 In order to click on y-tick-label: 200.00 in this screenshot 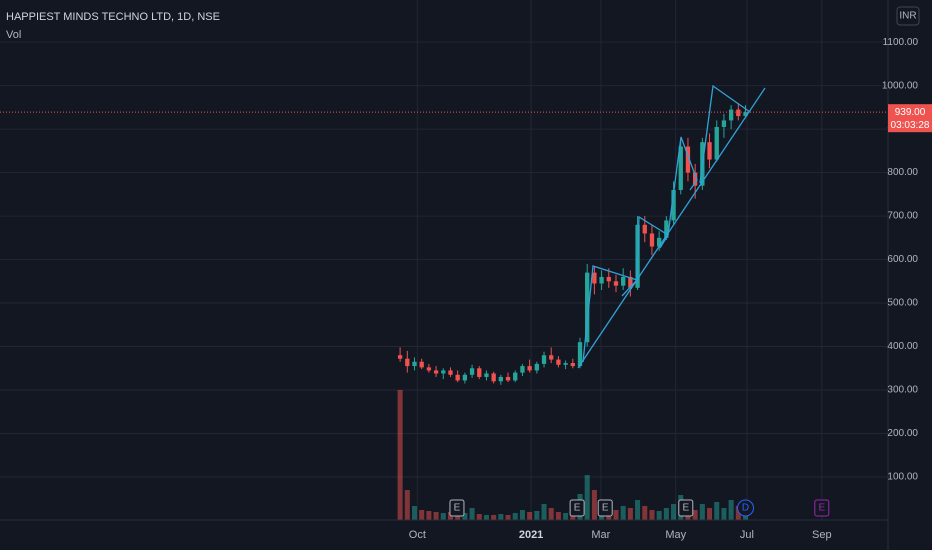, I will do `click(902, 433)`.